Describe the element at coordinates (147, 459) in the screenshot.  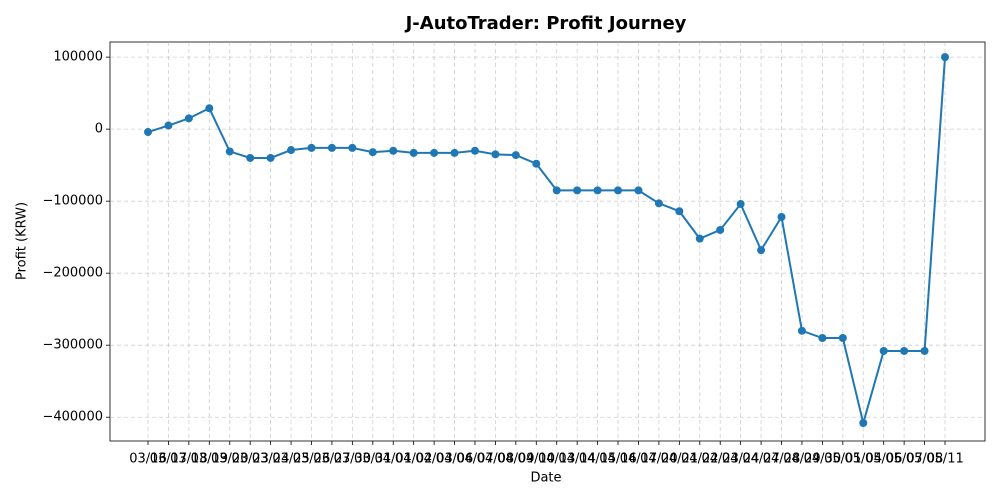
I see `x-tick-label: 03/16` at that location.